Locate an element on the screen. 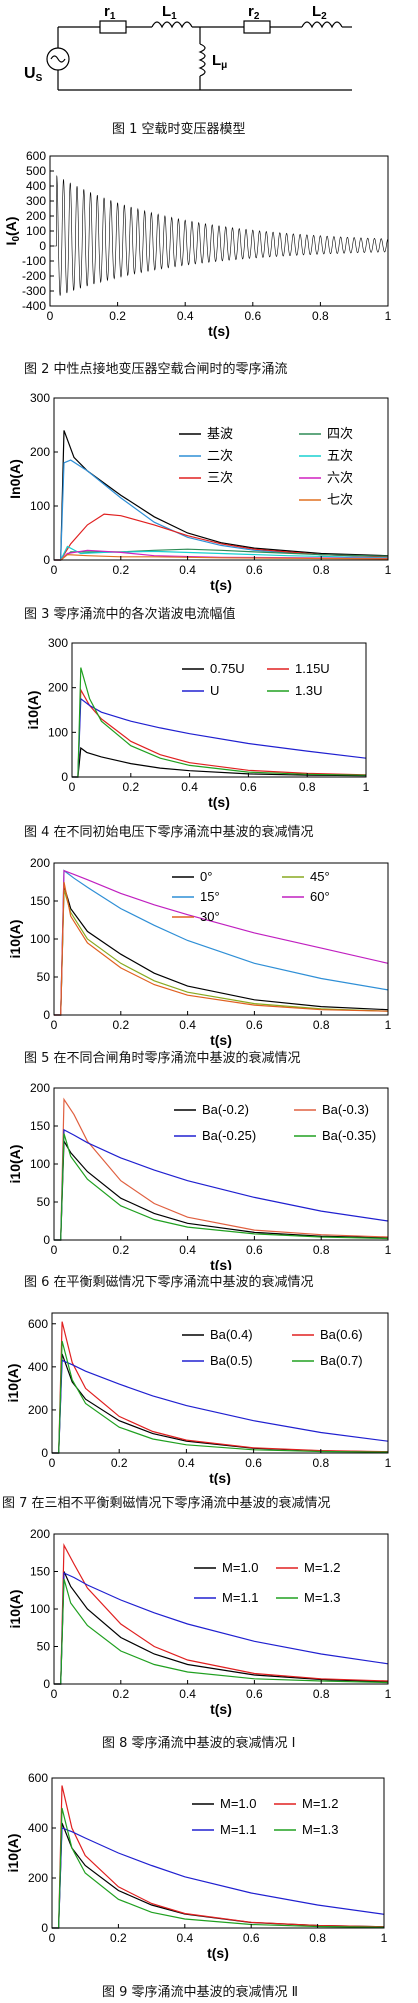 The image size is (418, 2003). legend: Ba(0.4) Ba(0.6) Ba(0.5) Ba(0.7) is located at coordinates (272, 1347).